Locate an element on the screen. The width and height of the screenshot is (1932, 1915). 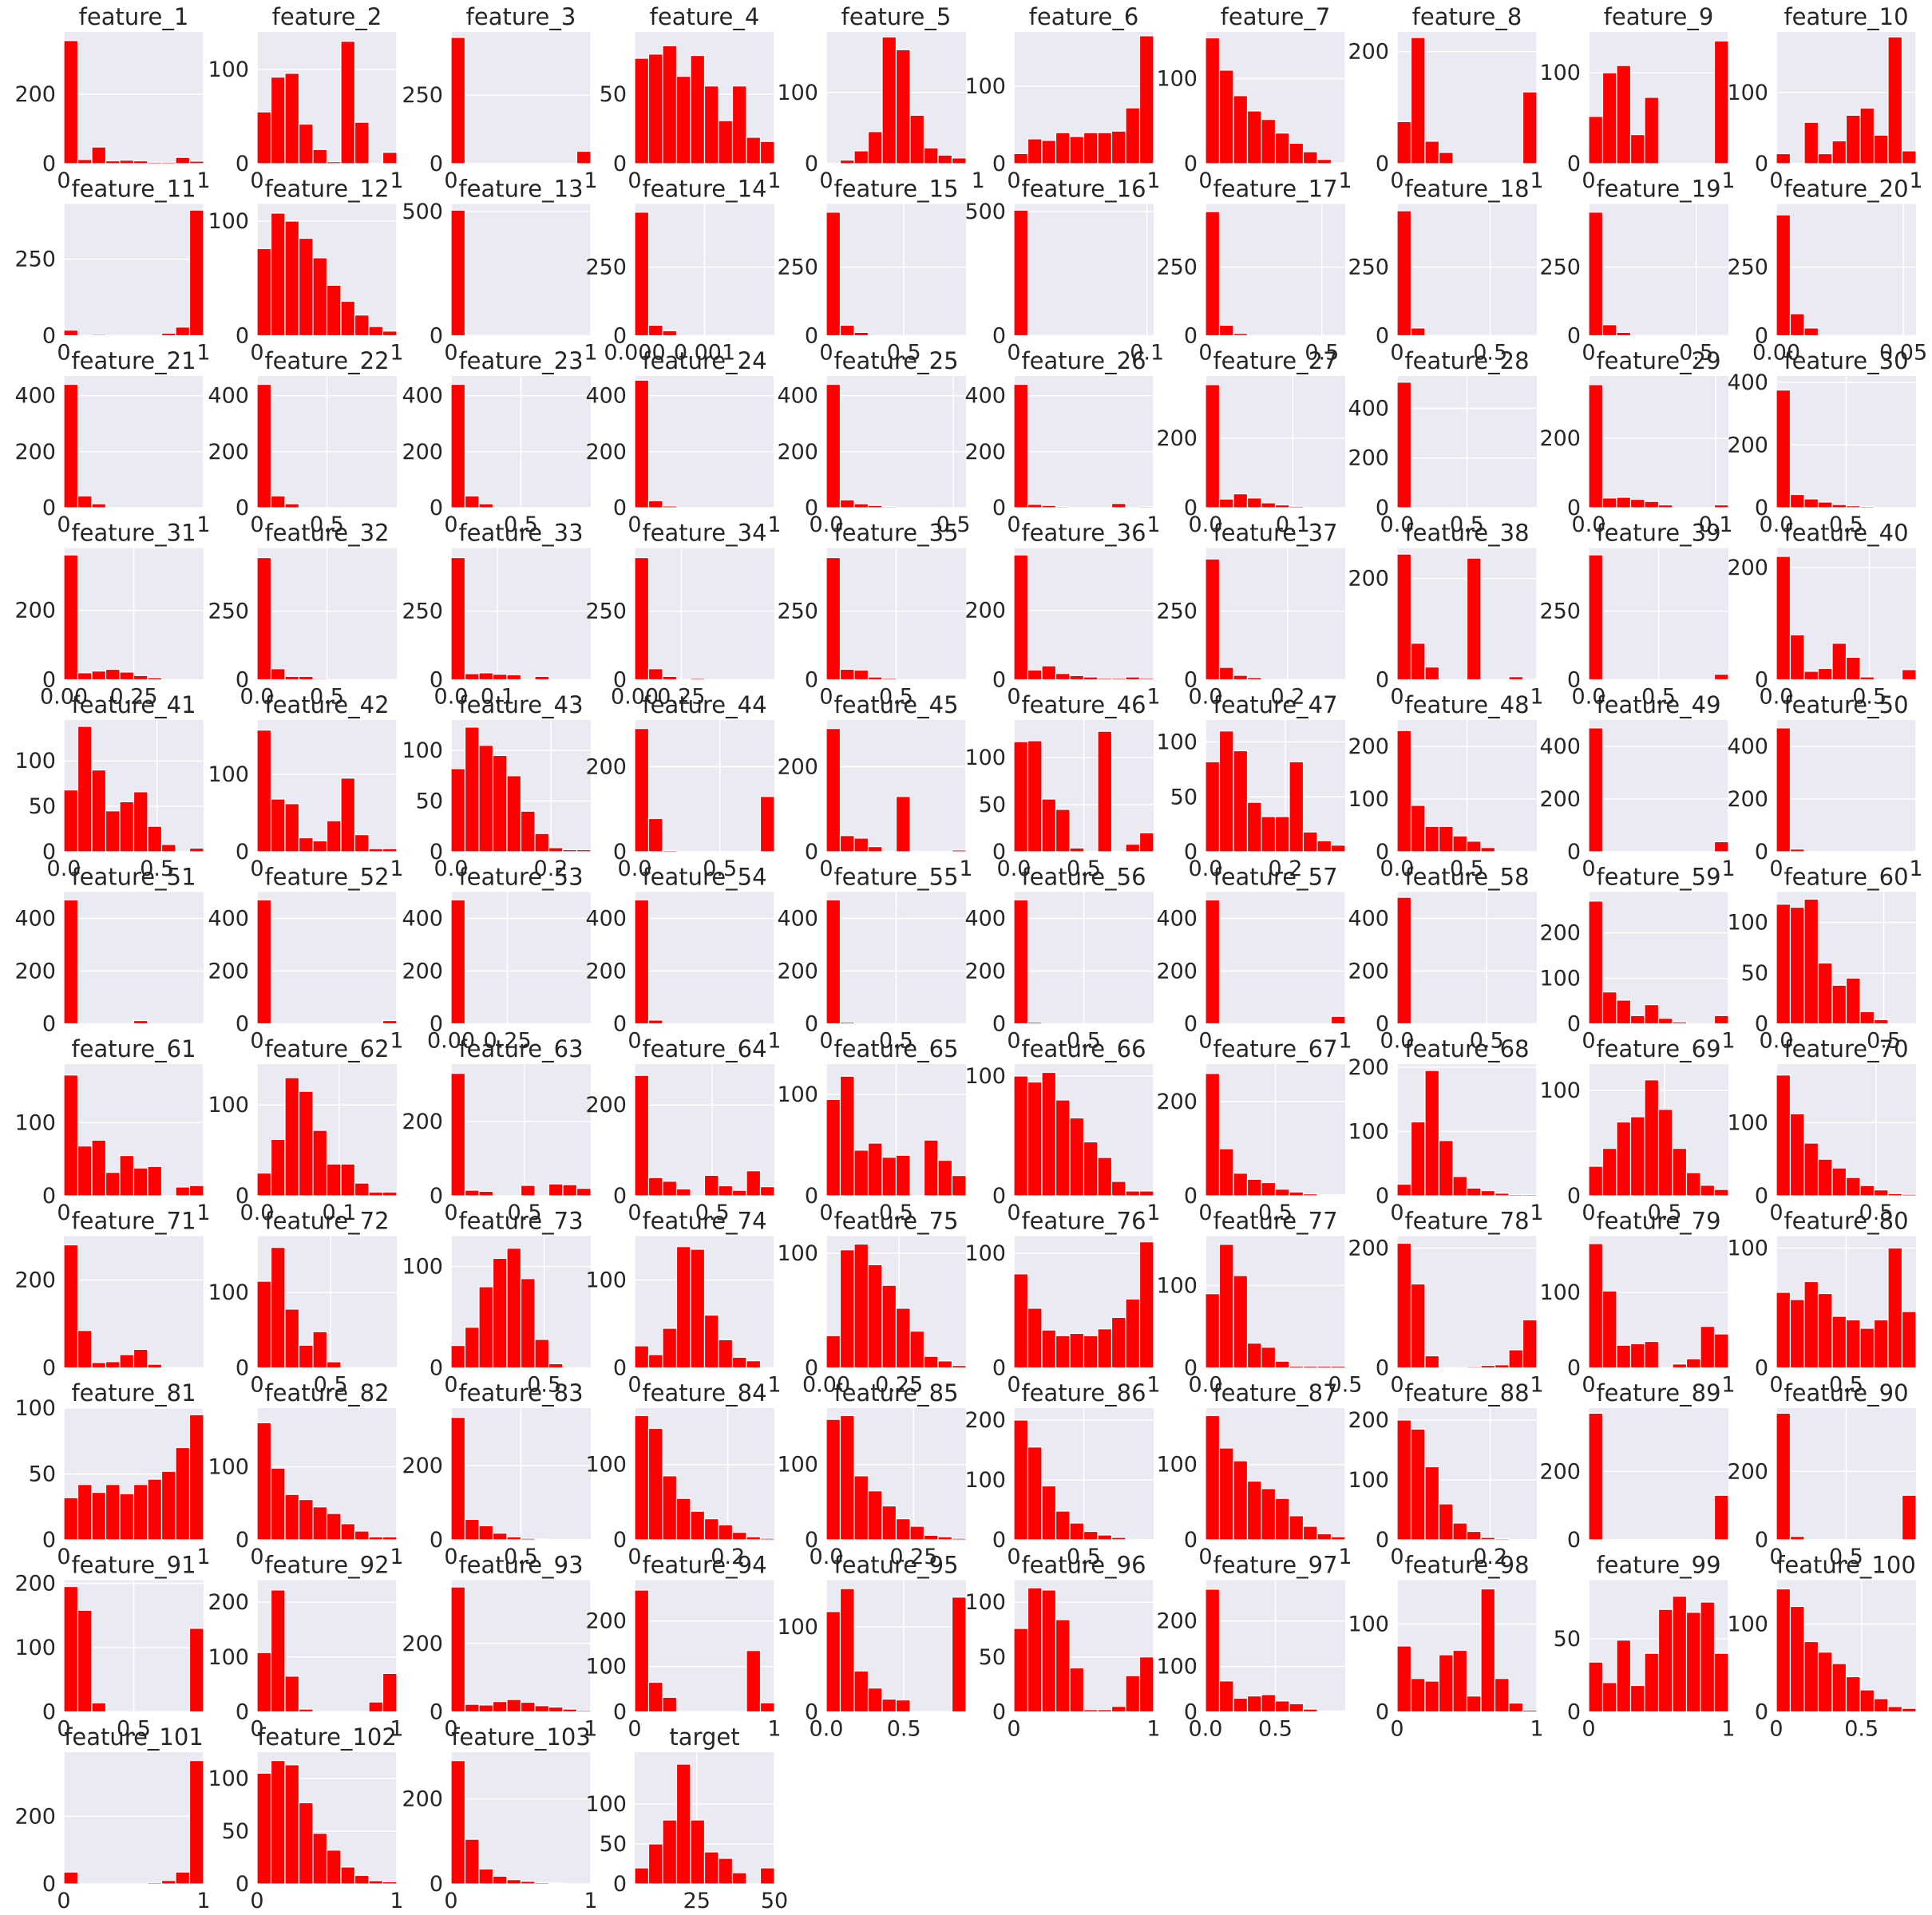
histogram-panel: 0 250 0.00 0.05 feature_20 is located at coordinates (1827, 271).